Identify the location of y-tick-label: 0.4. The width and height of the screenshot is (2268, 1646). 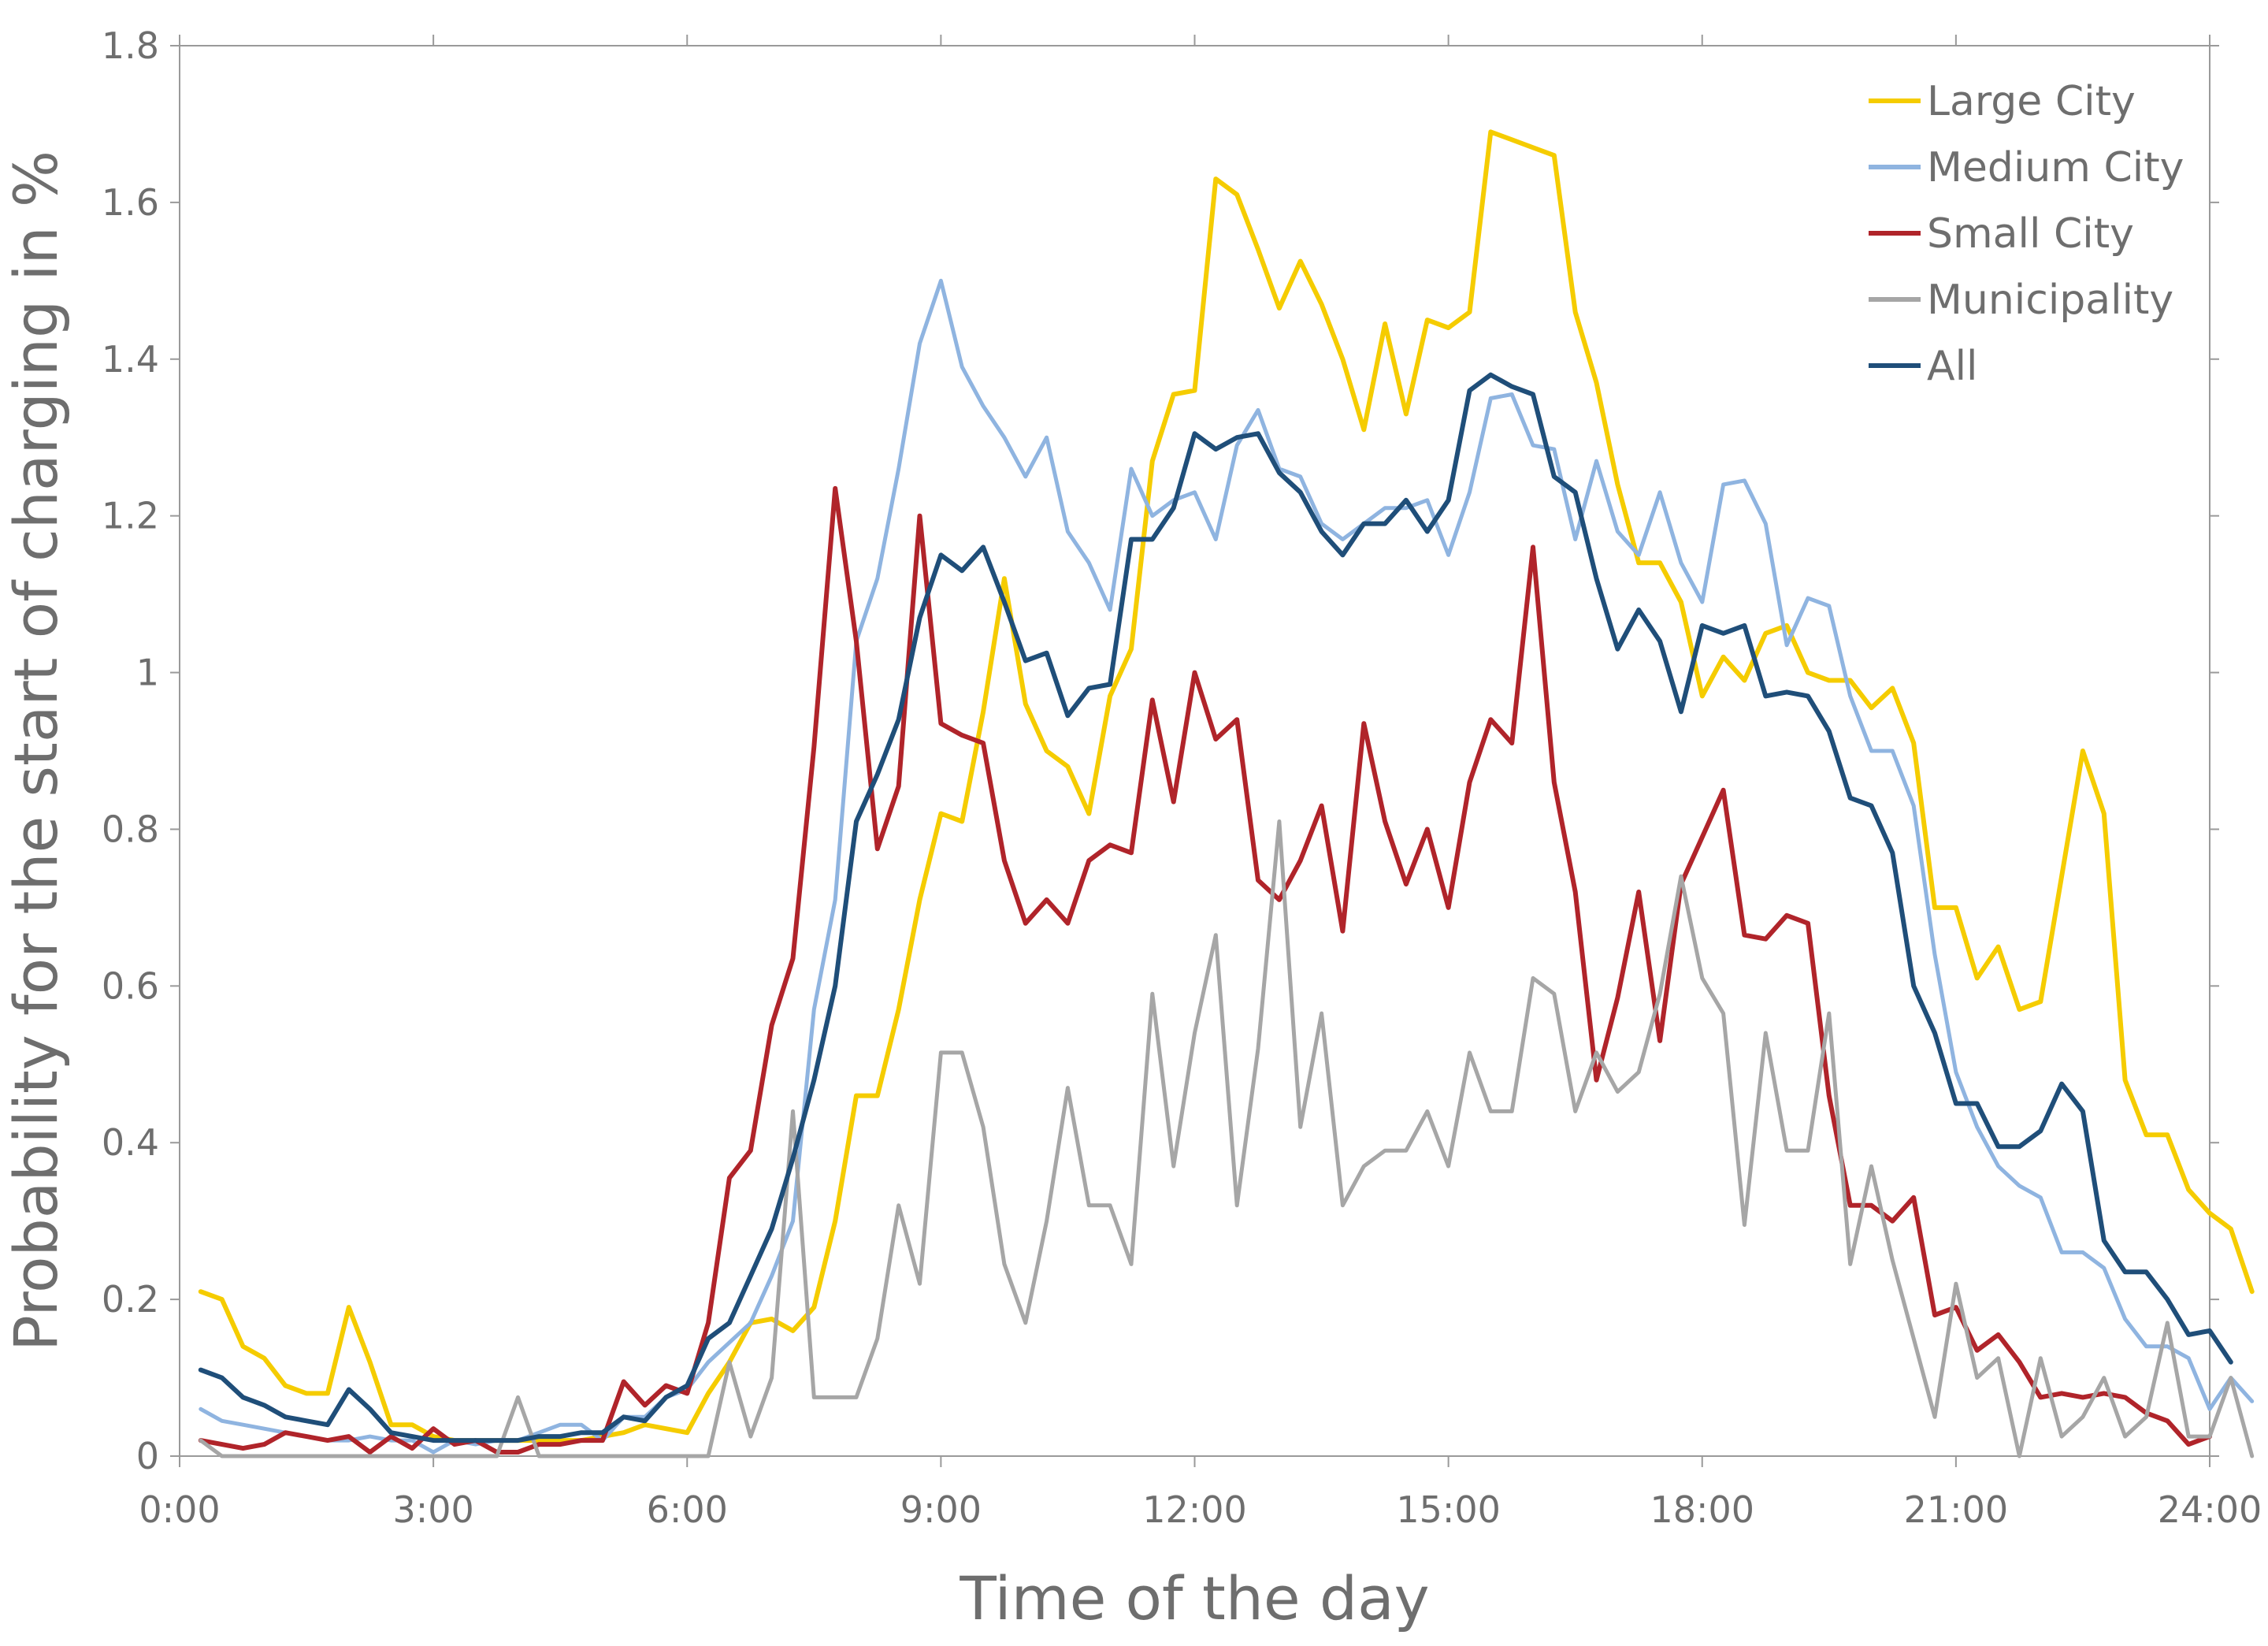
(131, 1142).